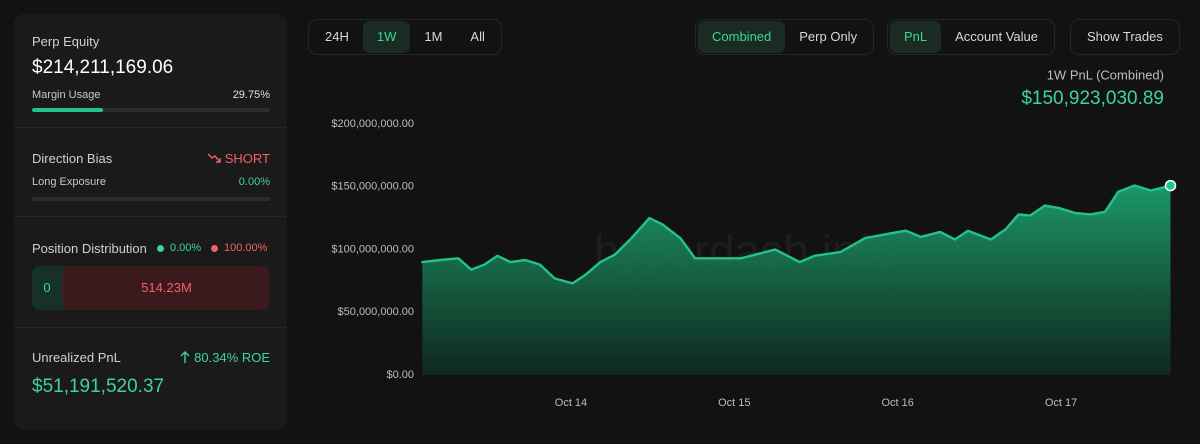 The width and height of the screenshot is (1200, 444). Describe the element at coordinates (186, 248) in the screenshot. I see `long-pct: 0.00%` at that location.